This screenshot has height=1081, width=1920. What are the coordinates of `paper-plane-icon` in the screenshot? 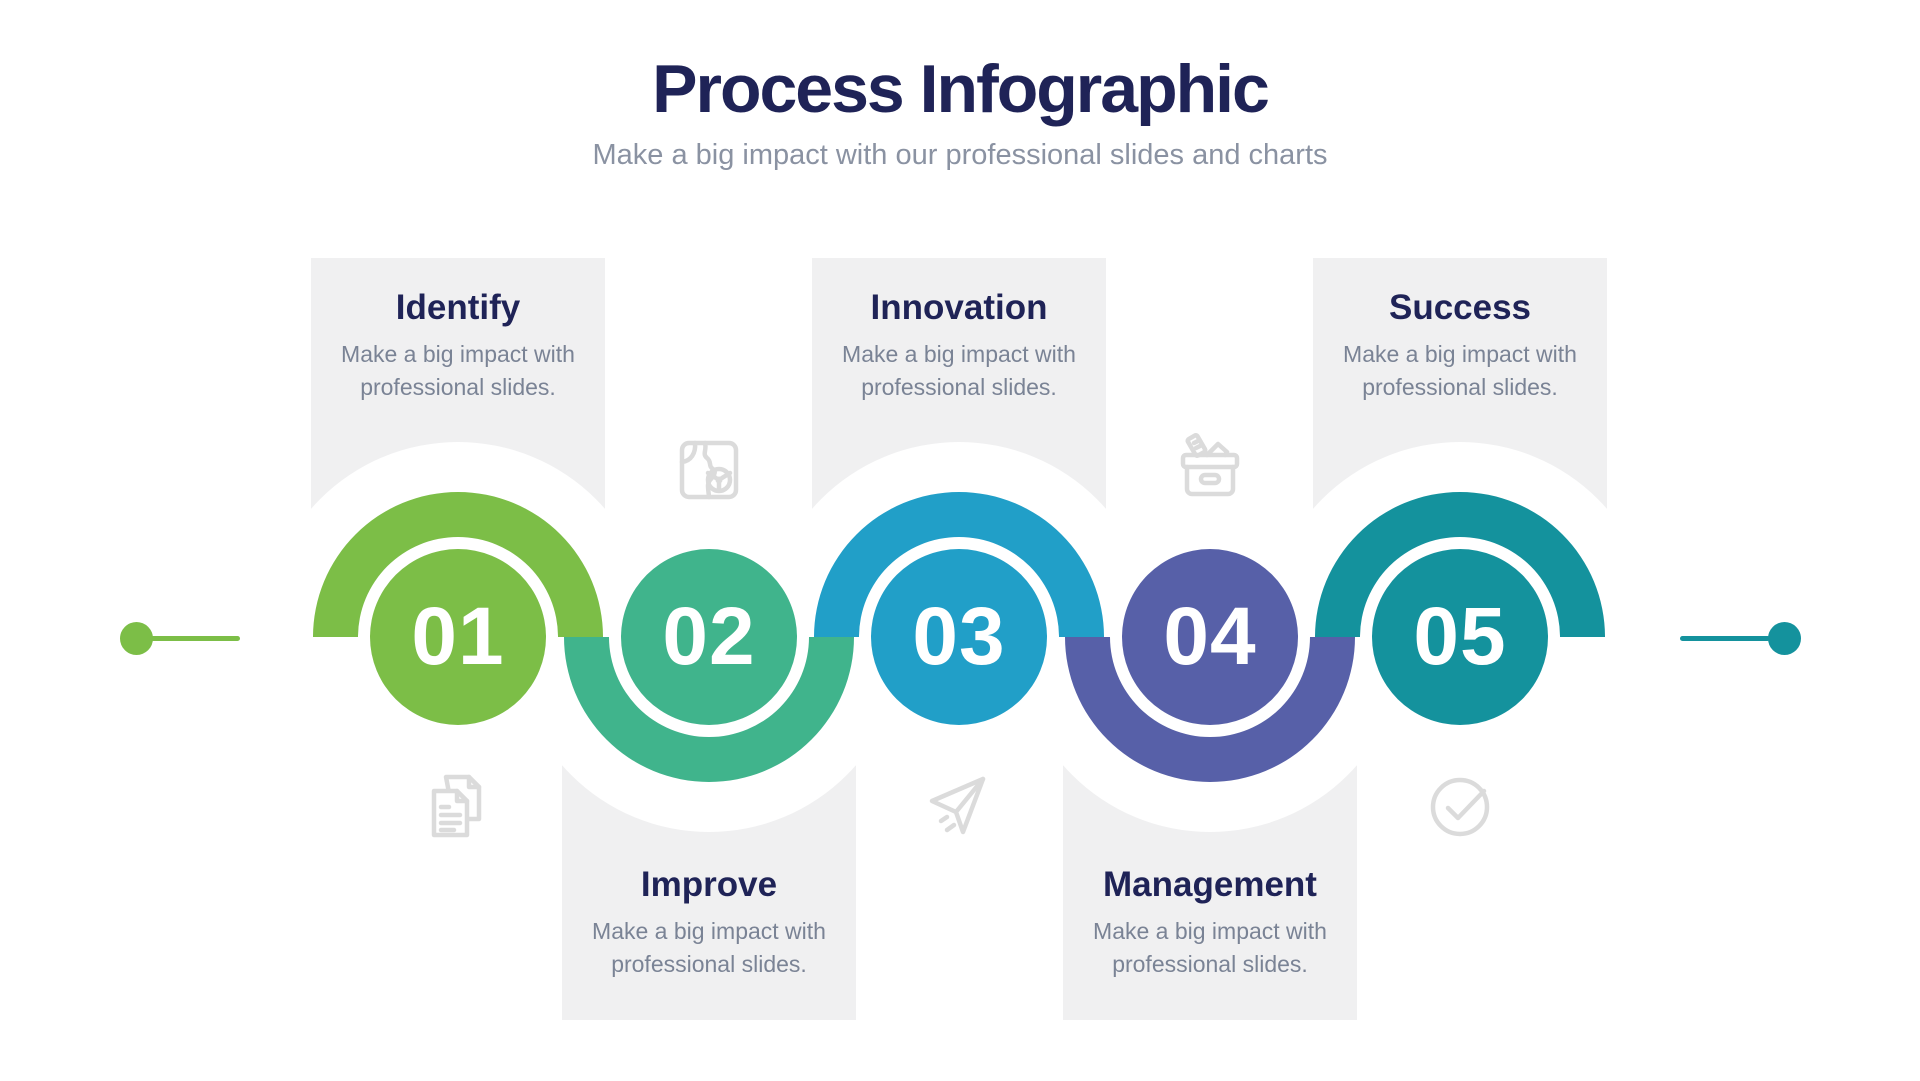 It's located at (959, 806).